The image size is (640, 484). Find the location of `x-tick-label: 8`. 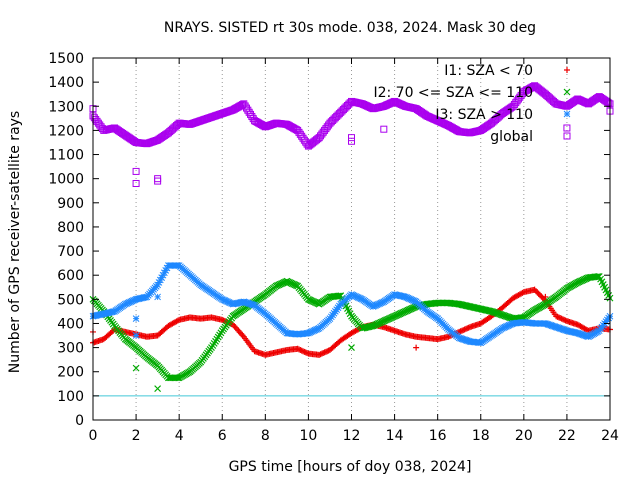

x-tick-label: 8 is located at coordinates (265, 436).